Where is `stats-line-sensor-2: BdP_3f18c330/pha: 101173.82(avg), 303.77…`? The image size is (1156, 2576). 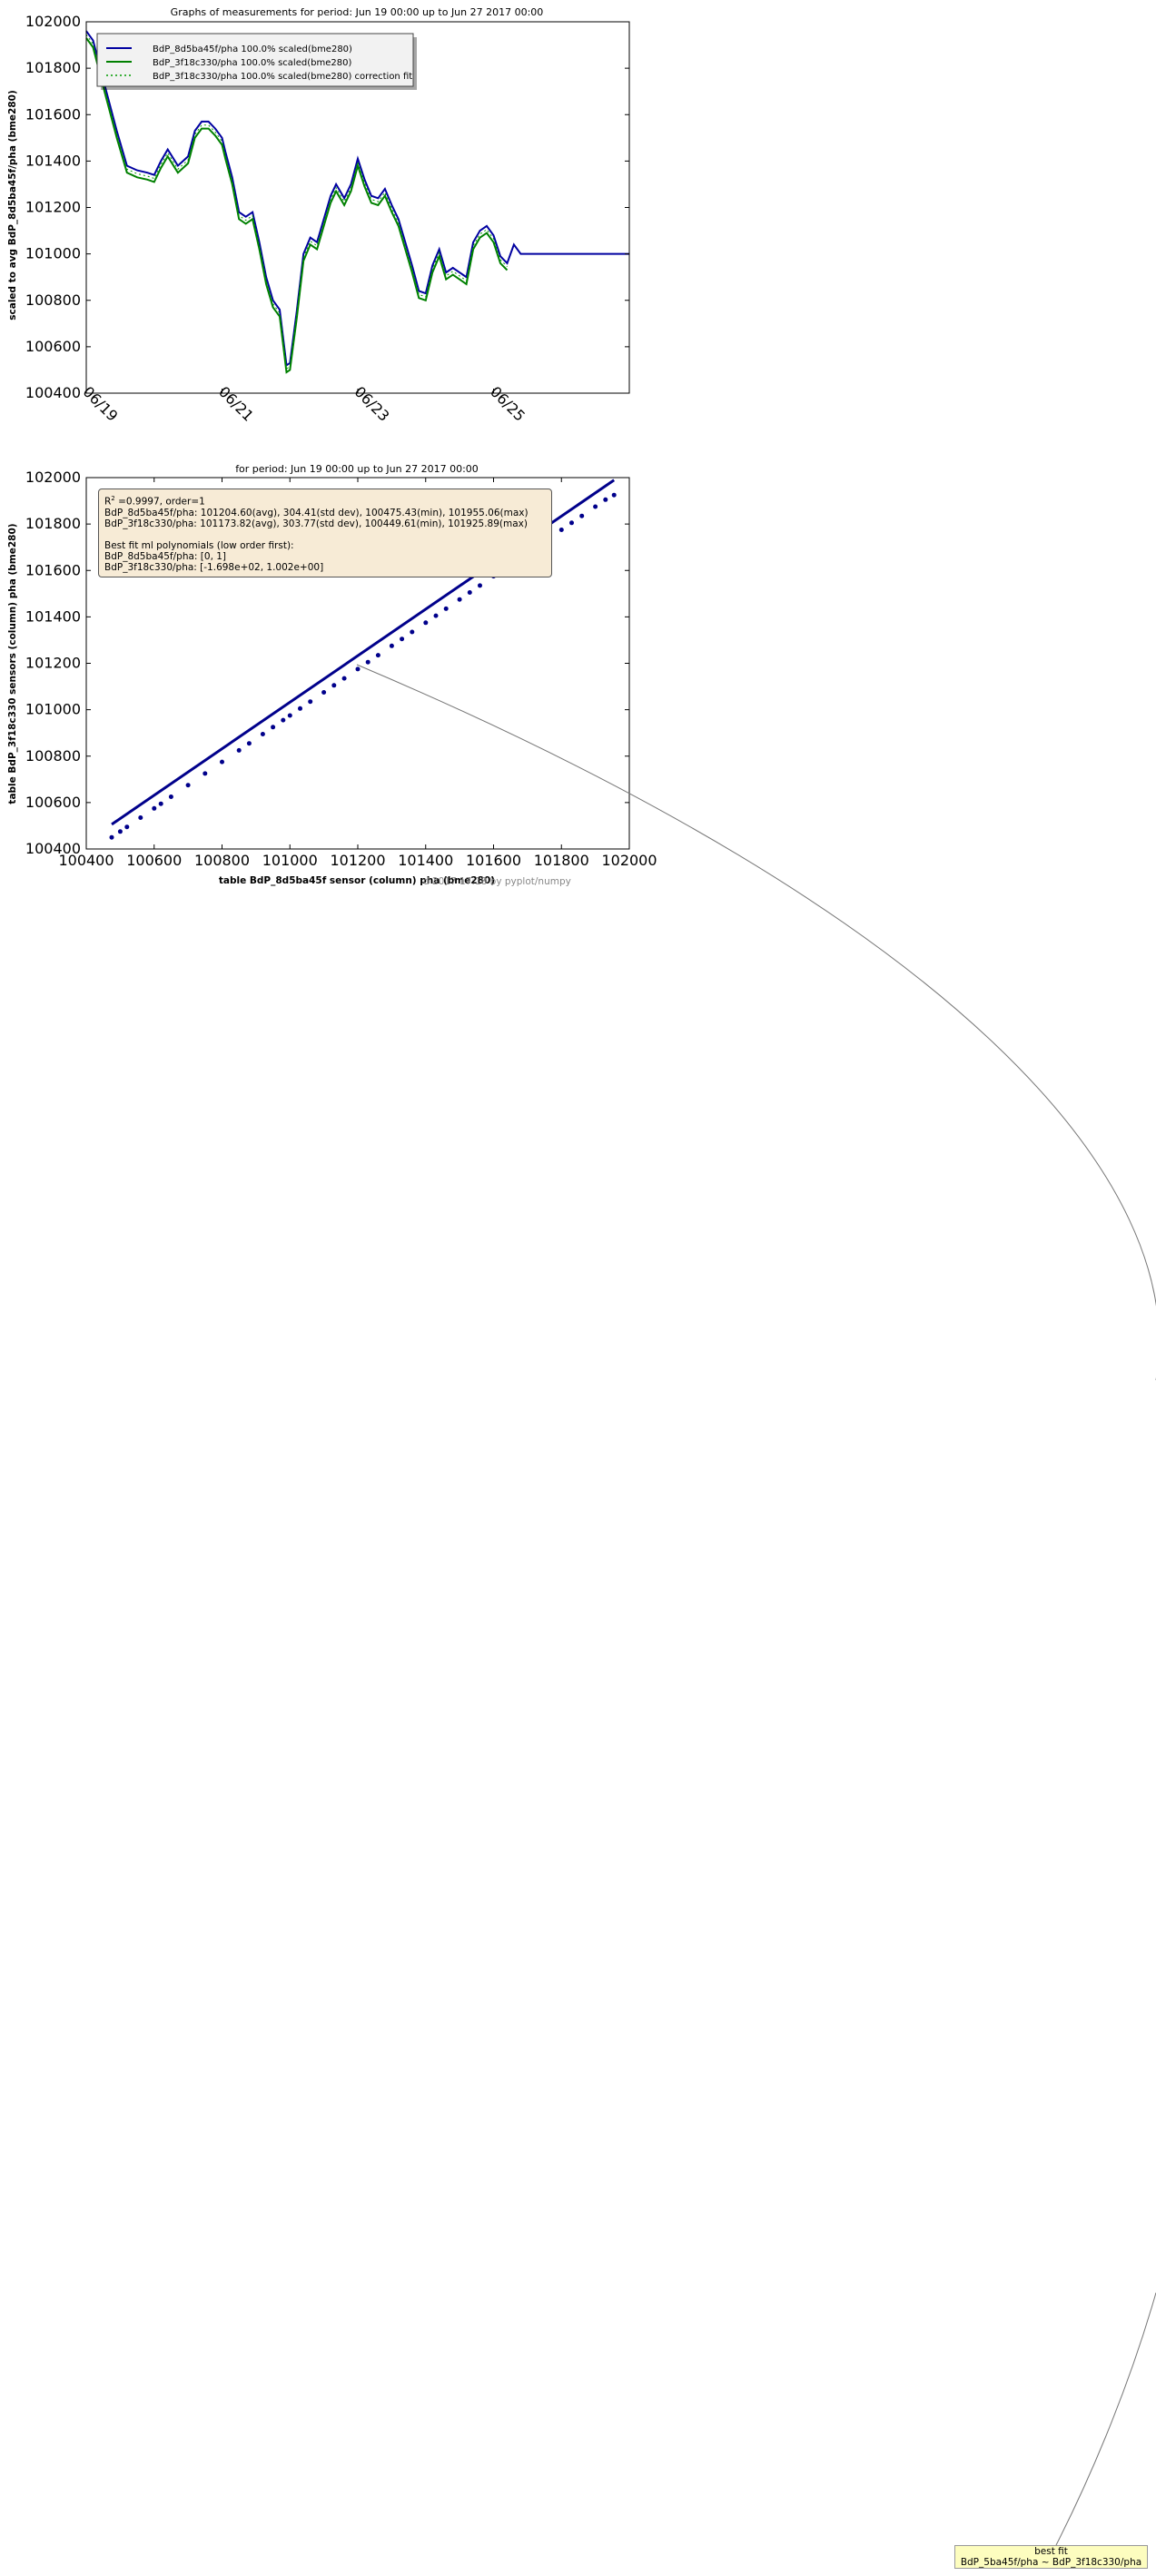 stats-line-sensor-2: BdP_3f18c330/pha: 101173.82(avg), 303.77… is located at coordinates (316, 523).